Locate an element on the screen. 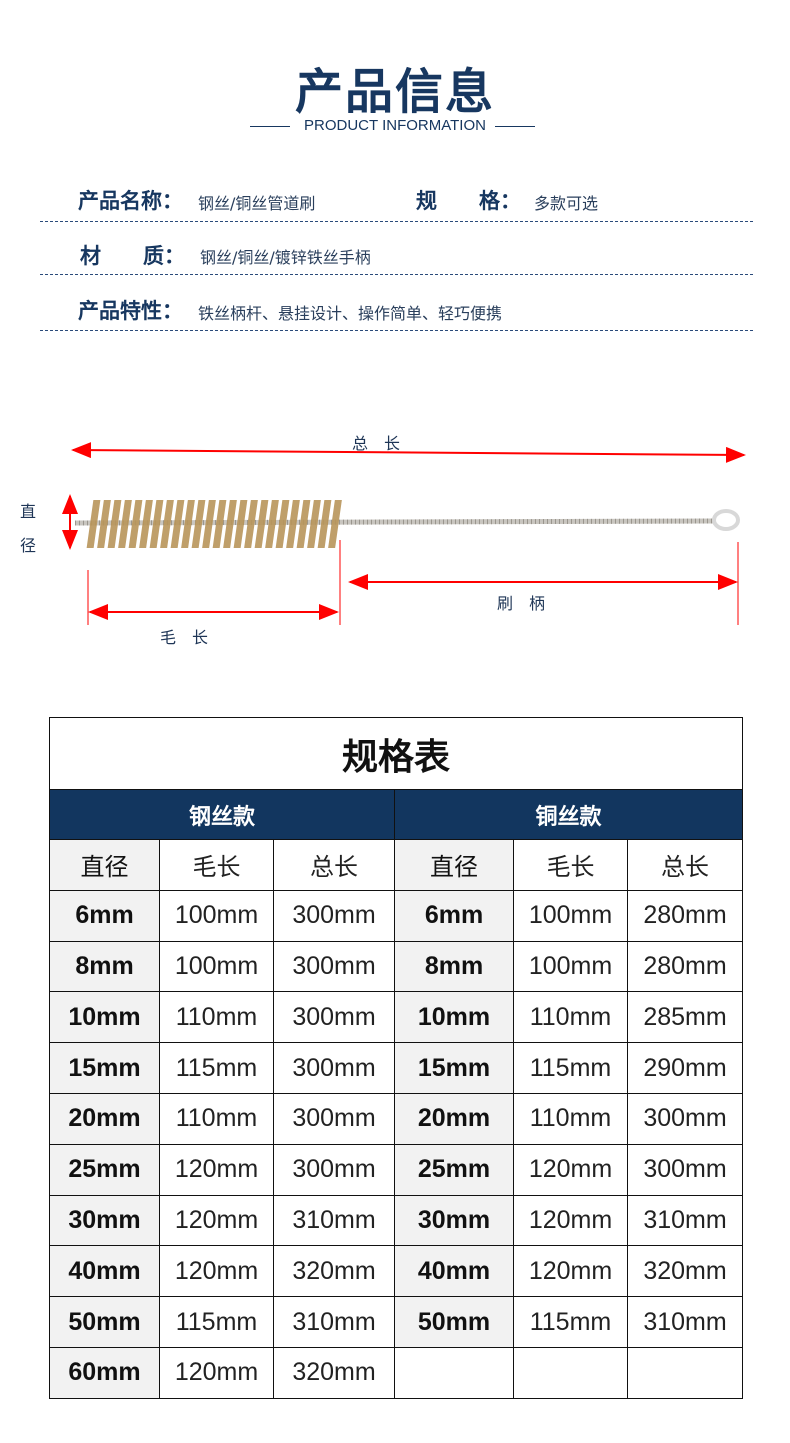 The height and width of the screenshot is (1443, 790). column-header: 总长 is located at coordinates (334, 865).